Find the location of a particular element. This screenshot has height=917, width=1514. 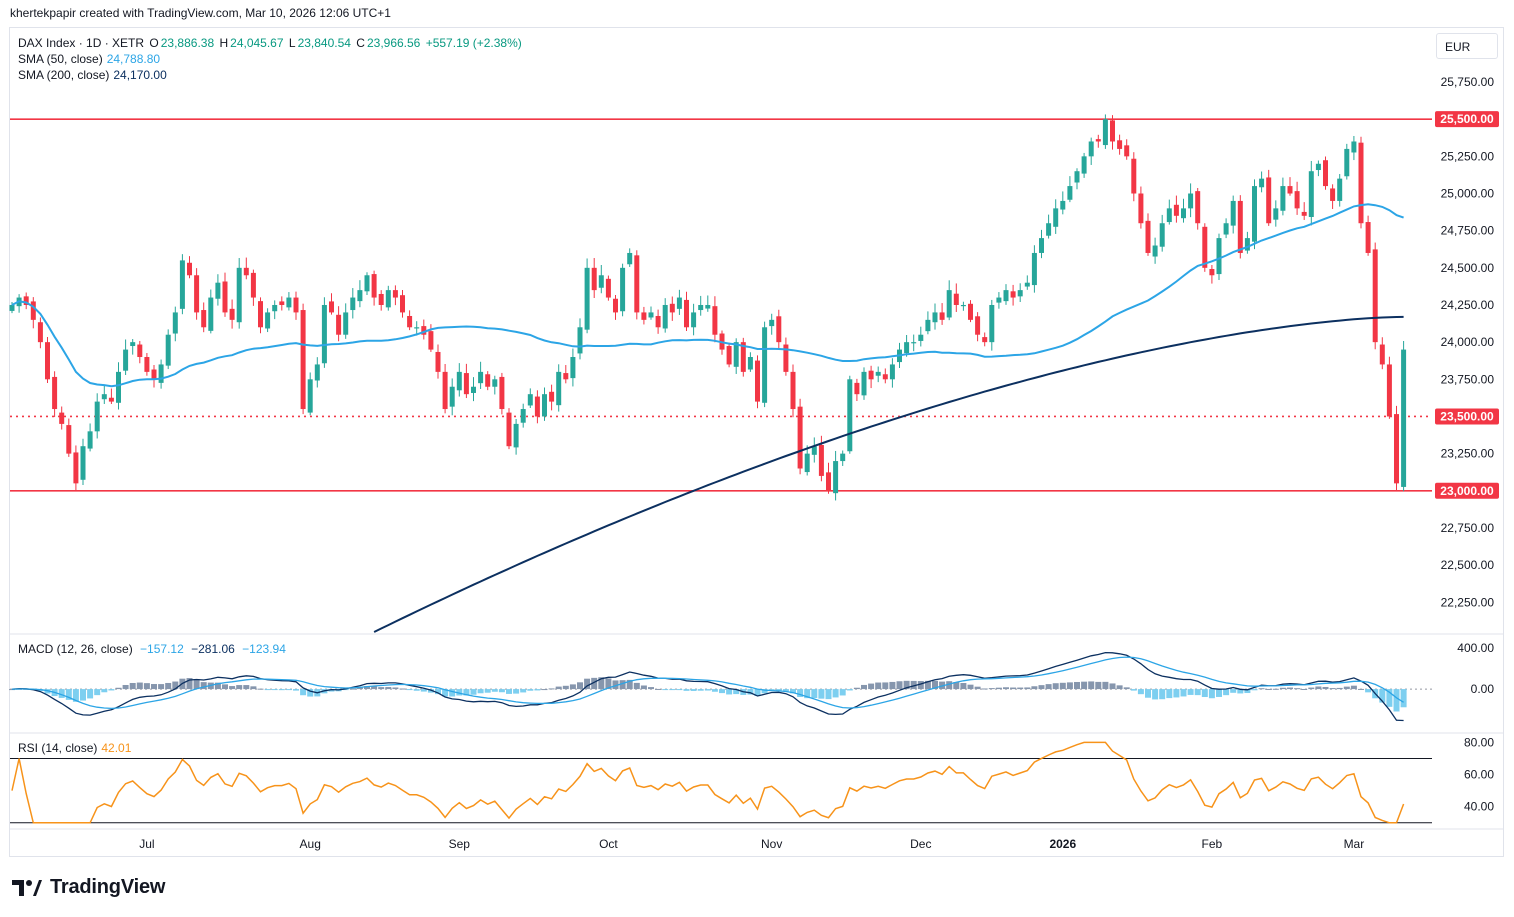

x-tick-label: Oct is located at coordinates (608, 844).